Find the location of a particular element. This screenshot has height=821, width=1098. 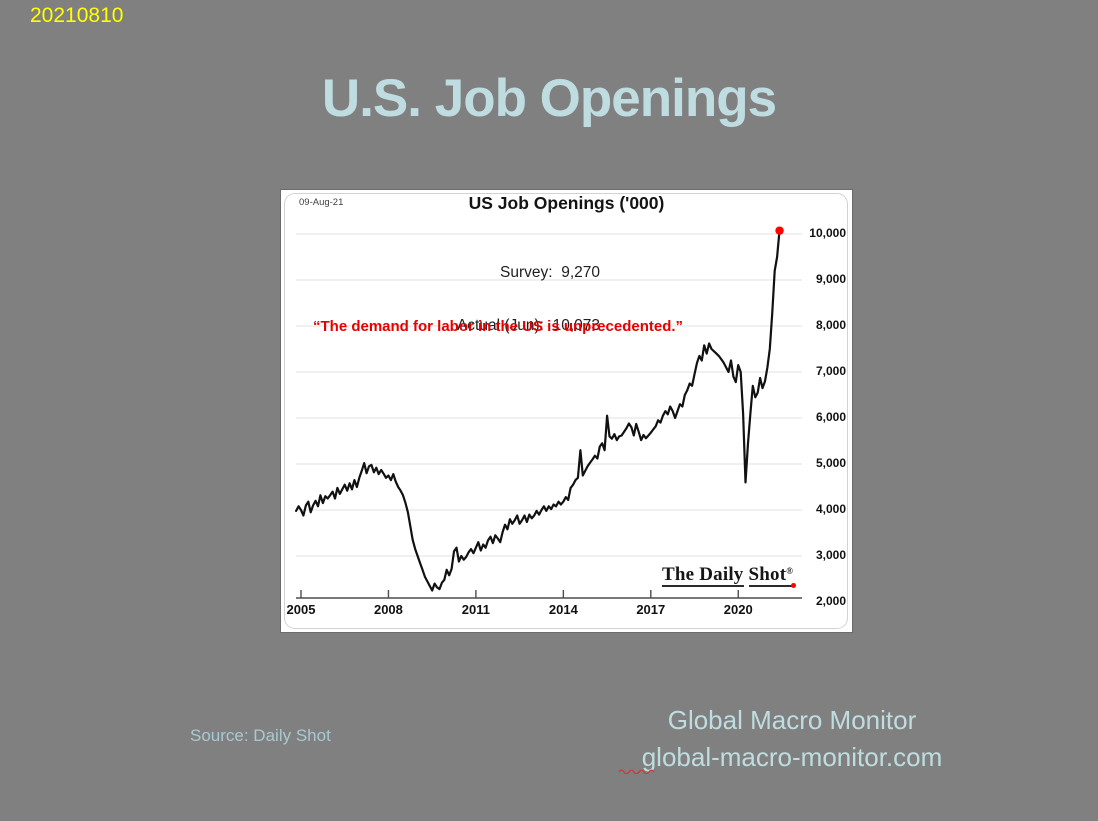

x-axis-label: 2005 is located at coordinates (301, 609).